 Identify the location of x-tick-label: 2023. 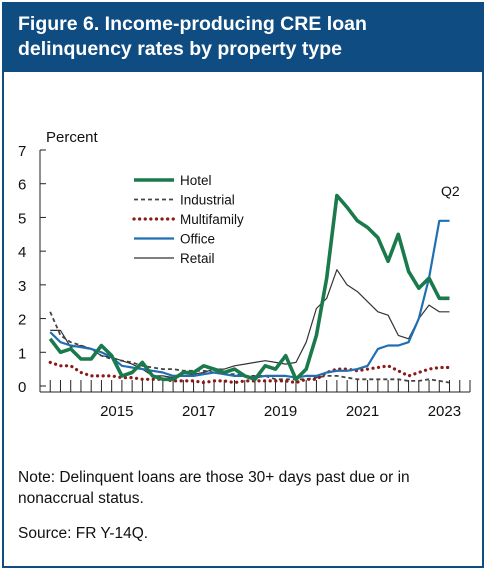
(444, 411).